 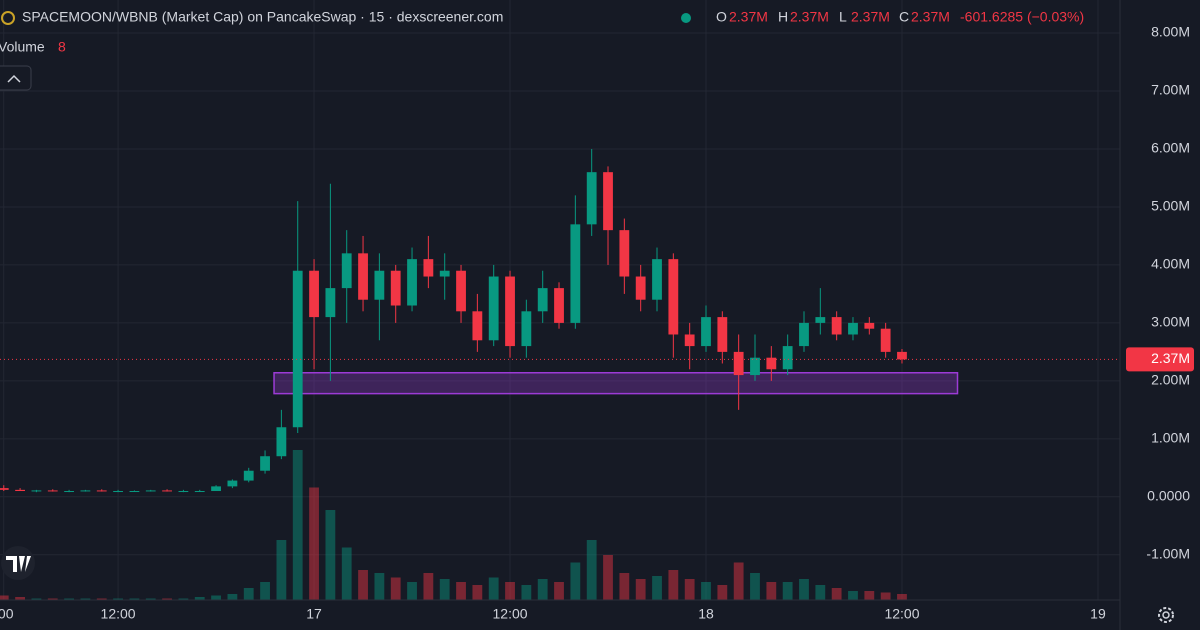 What do you see at coordinates (1166, 615) in the screenshot?
I see `settings-icon` at bounding box center [1166, 615].